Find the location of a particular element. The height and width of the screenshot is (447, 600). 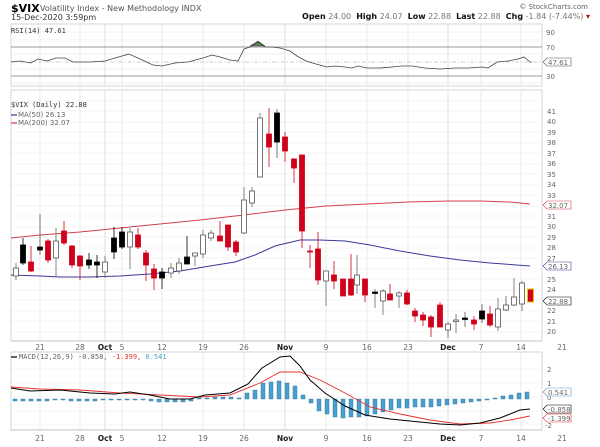

symbol: $VIX is located at coordinates (25, 8).